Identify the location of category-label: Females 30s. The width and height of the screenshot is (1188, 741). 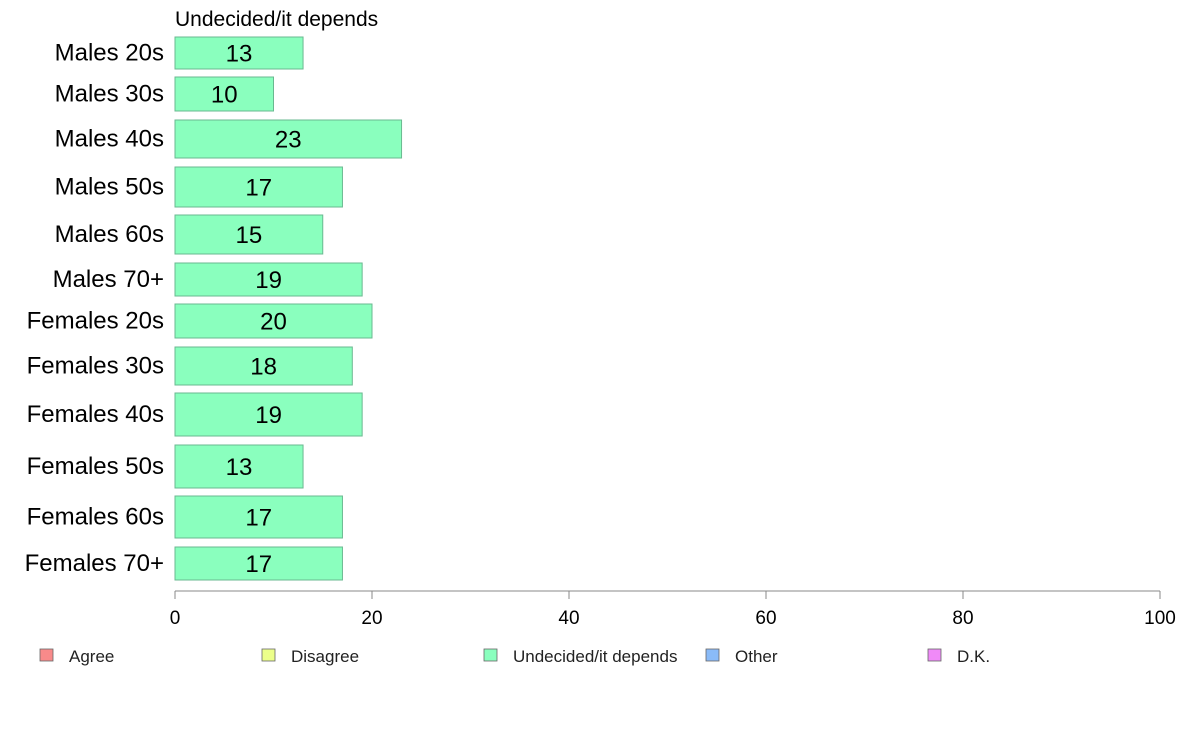
(95, 366).